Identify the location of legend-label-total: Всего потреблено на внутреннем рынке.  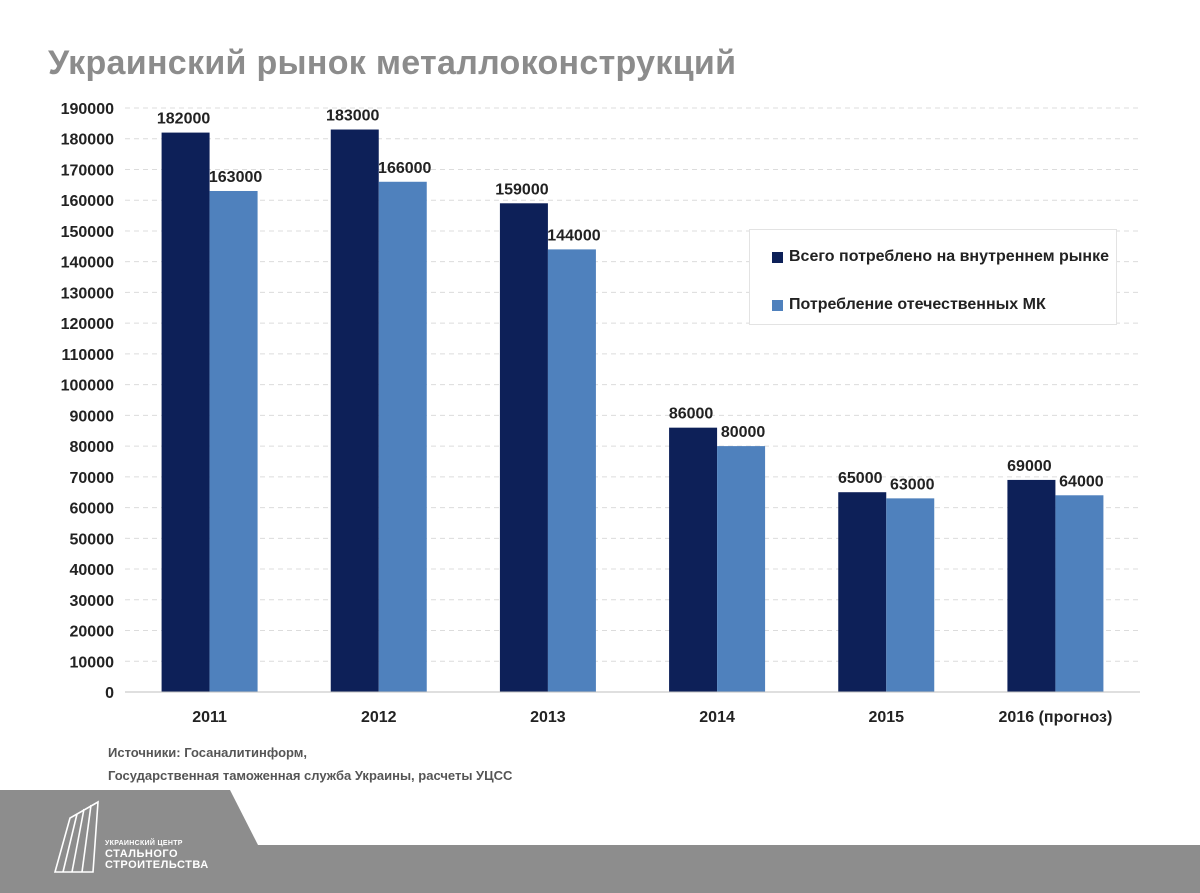
(949, 256).